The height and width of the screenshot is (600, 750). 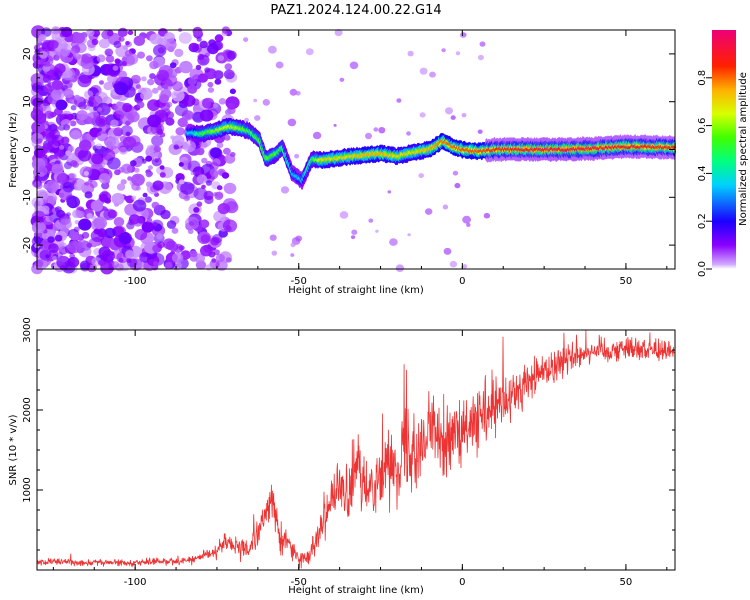 What do you see at coordinates (27, 409) in the screenshot?
I see `y-tick-label: 2000` at bounding box center [27, 409].